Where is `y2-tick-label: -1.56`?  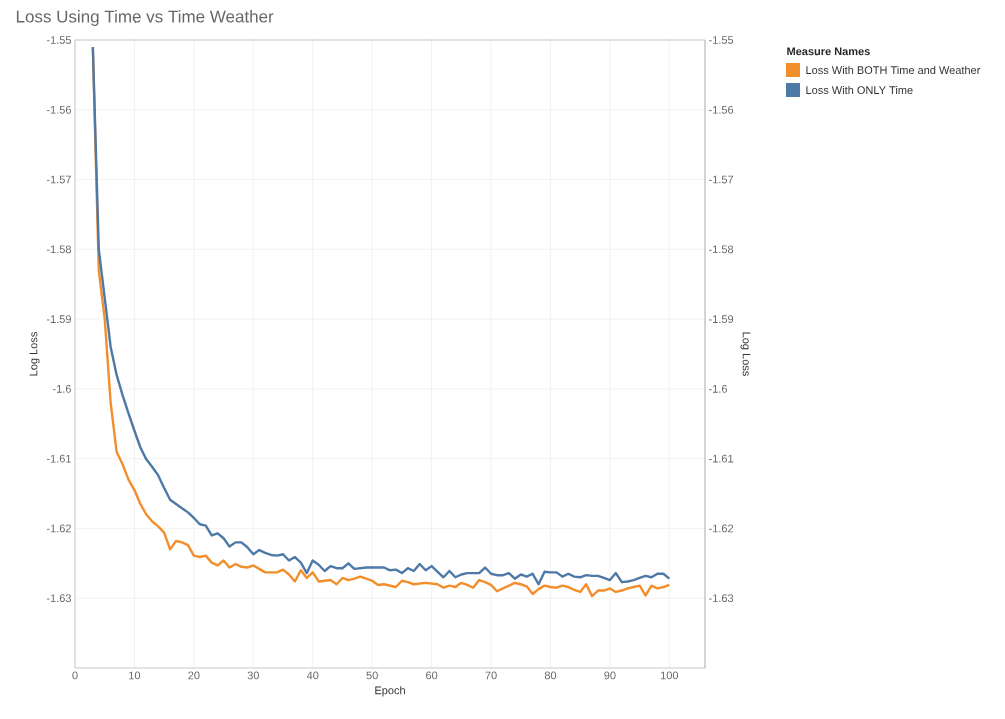 y2-tick-label: -1.56 is located at coordinates (721, 109).